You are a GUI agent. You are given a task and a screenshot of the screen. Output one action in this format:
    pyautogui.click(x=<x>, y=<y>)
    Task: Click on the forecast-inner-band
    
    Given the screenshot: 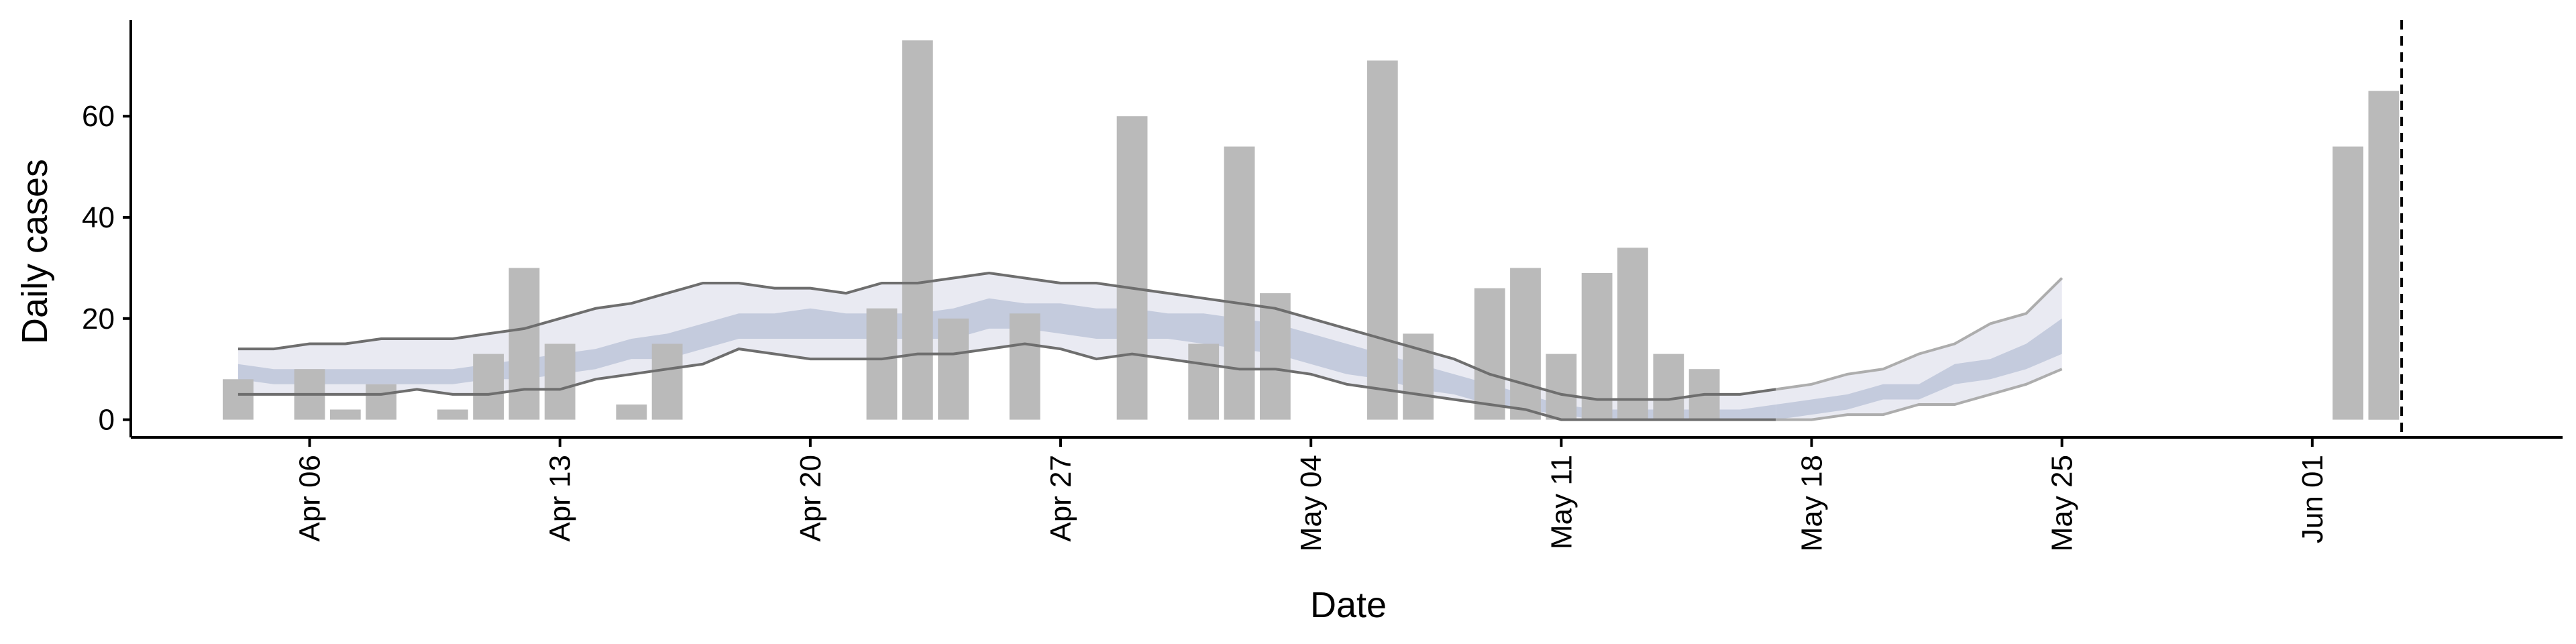 What is the action you would take?
    pyautogui.click(x=1919, y=369)
    